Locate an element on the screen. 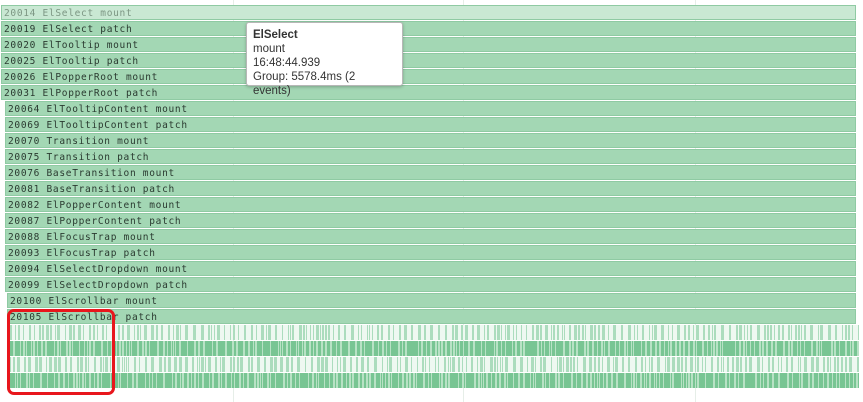 This screenshot has height=402, width=863. event-bar: 20093 ElFocusTrap patch is located at coordinates (430, 252).